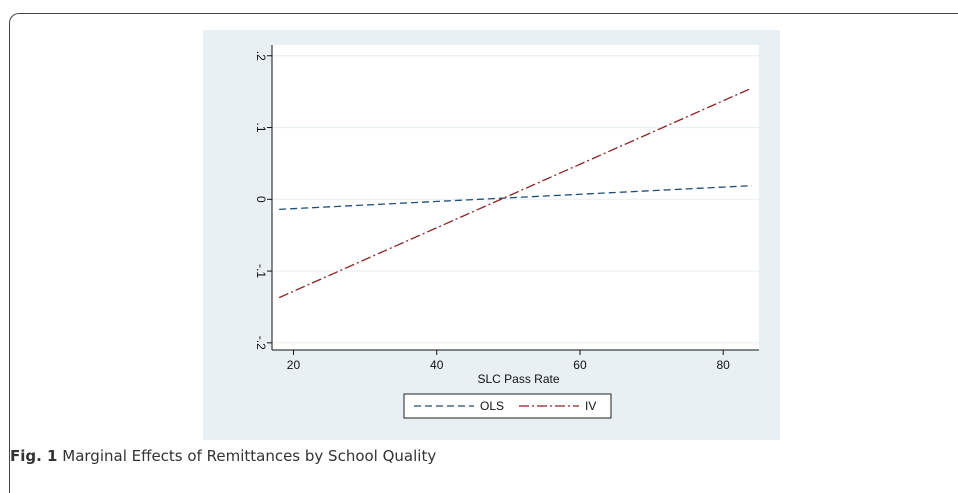 The height and width of the screenshot is (493, 958). I want to click on x-tick-label: 60, so click(580, 365).